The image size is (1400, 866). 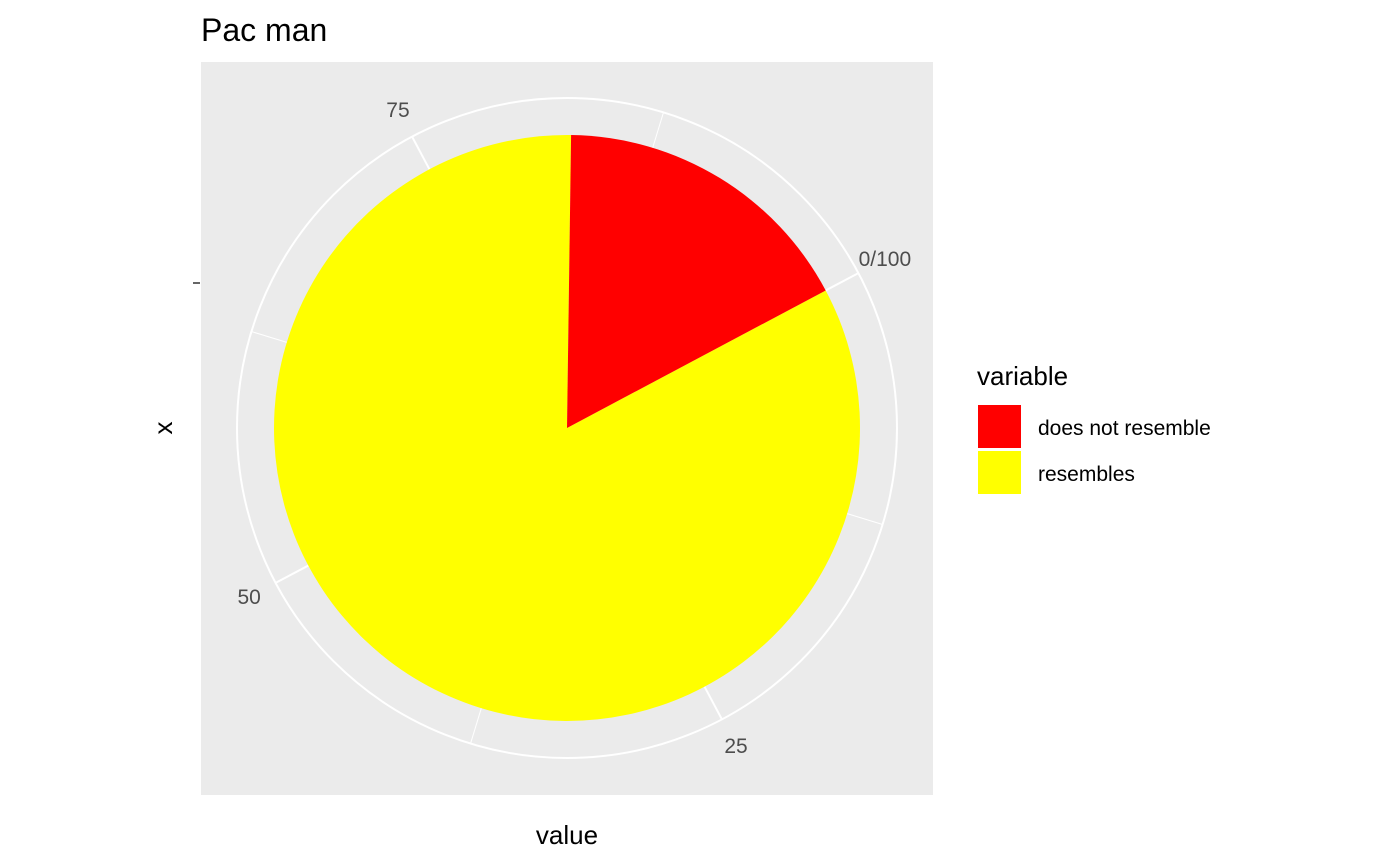 I want to click on legend-items: does not resemble resembles, so click(x=1094, y=449).